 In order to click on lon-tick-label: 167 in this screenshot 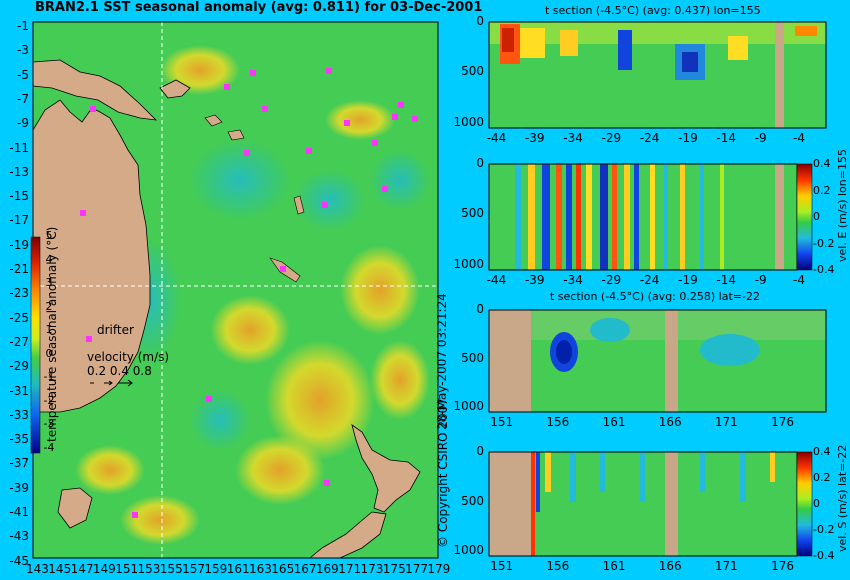, I will do `click(305, 569)`.